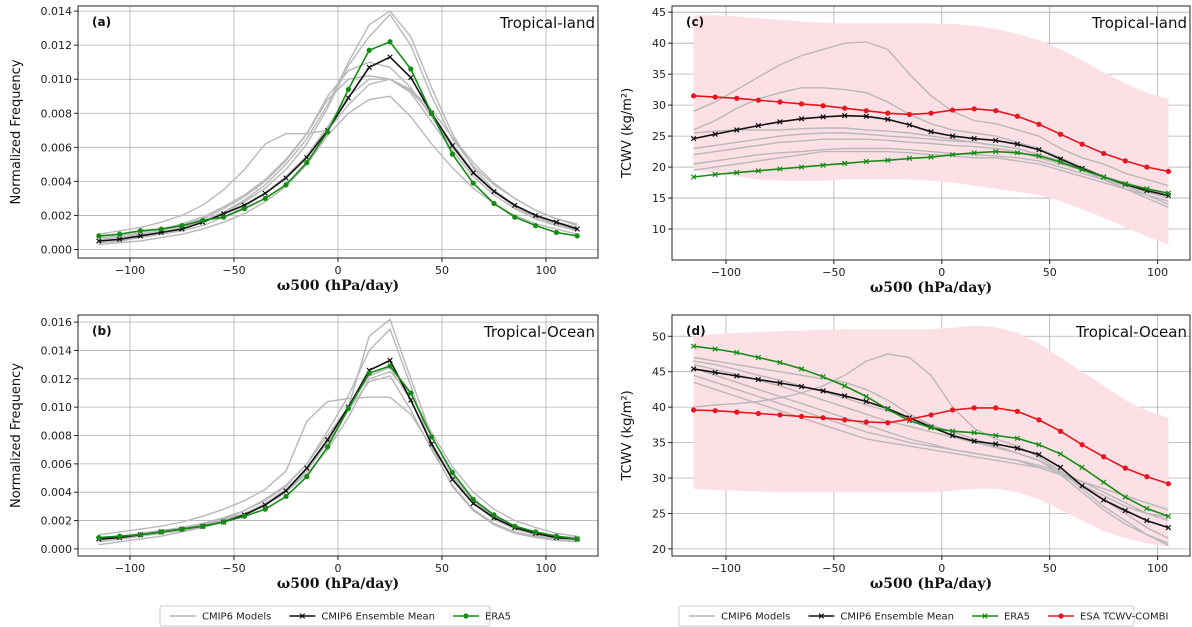 The width and height of the screenshot is (1192, 627). What do you see at coordinates (659, 74) in the screenshot?
I see `y-tick-label: 35` at bounding box center [659, 74].